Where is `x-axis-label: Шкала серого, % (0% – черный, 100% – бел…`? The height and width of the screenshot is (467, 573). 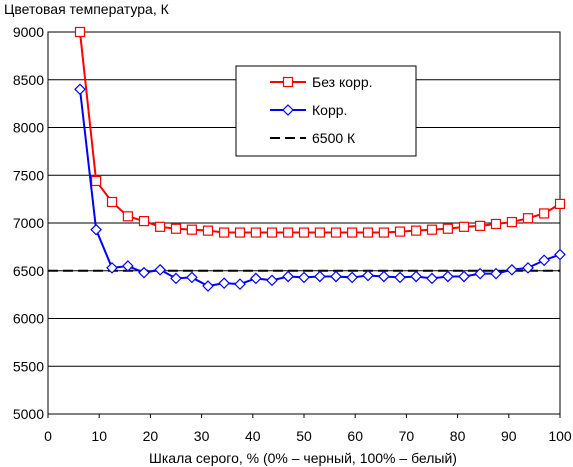 x-axis-label: Шкала серого, % (0% – черный, 100% – бел… is located at coordinates (303, 458).